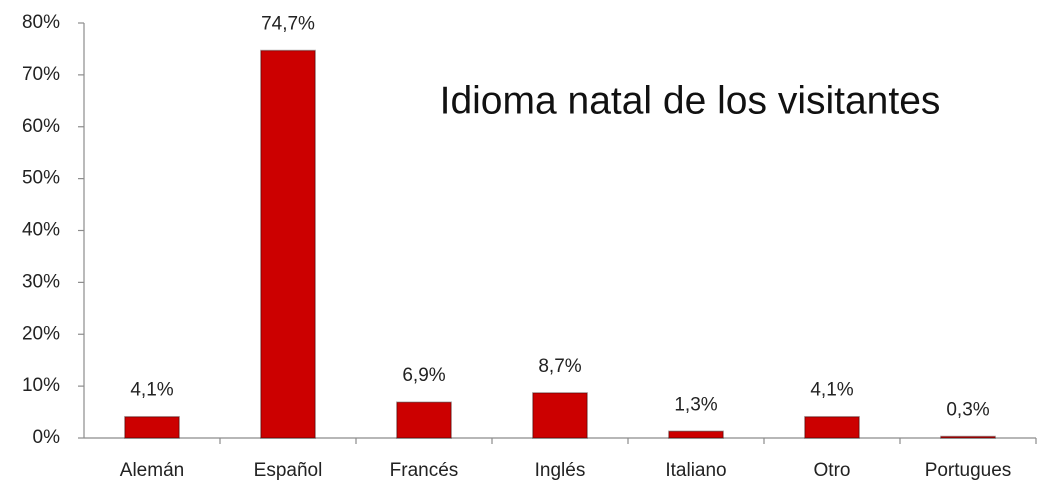  Describe the element at coordinates (967, 409) in the screenshot. I see `data-label: 0,3%` at that location.